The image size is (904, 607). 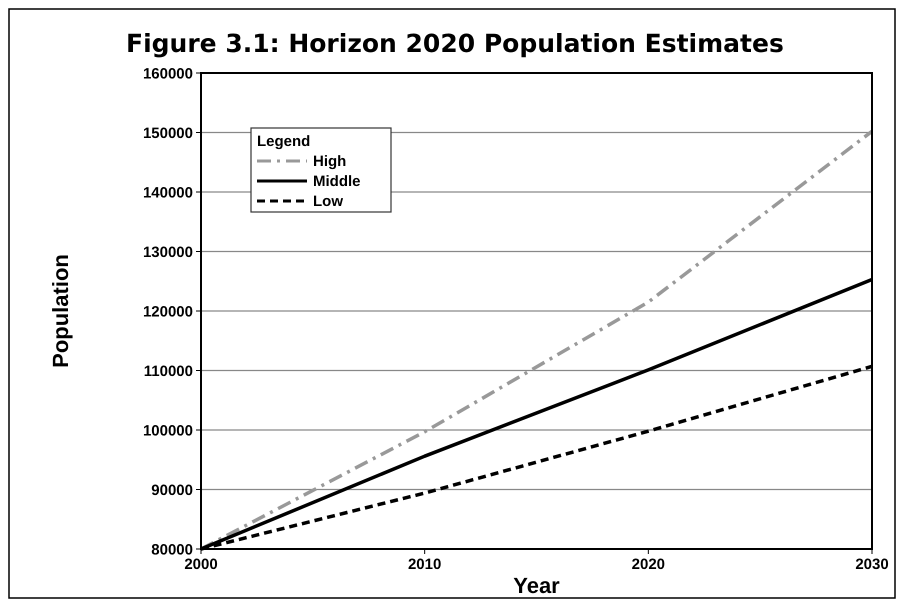 What do you see at coordinates (167, 73) in the screenshot?
I see `y-tick-label: 160000` at bounding box center [167, 73].